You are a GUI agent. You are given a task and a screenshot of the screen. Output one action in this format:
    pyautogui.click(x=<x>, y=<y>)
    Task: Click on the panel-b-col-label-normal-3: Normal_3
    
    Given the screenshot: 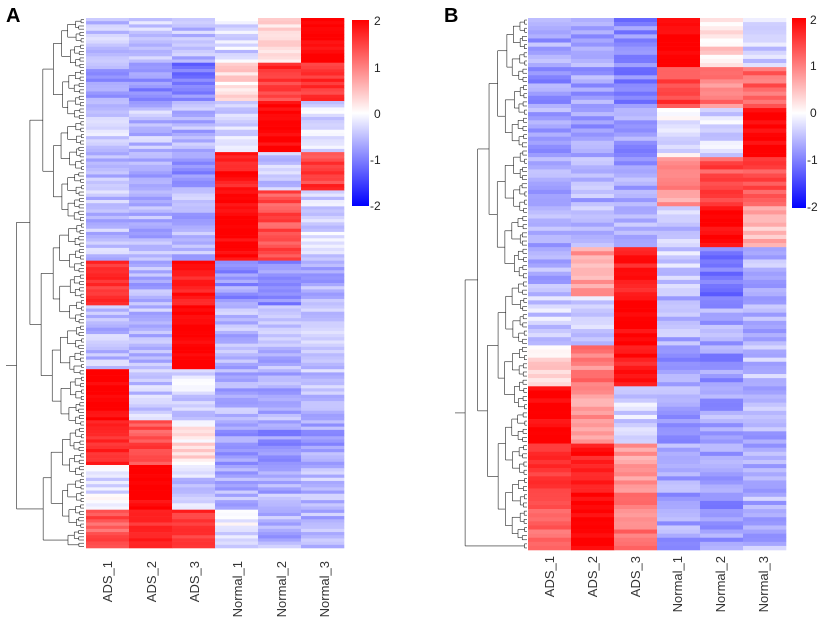 What is the action you would take?
    pyautogui.click(x=763, y=584)
    